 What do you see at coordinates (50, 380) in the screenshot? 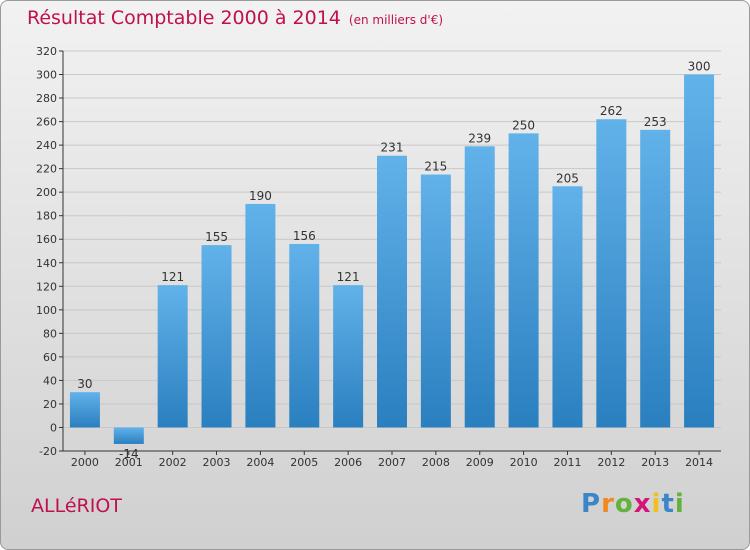
I see `y-tick-label: 40` at bounding box center [50, 380].